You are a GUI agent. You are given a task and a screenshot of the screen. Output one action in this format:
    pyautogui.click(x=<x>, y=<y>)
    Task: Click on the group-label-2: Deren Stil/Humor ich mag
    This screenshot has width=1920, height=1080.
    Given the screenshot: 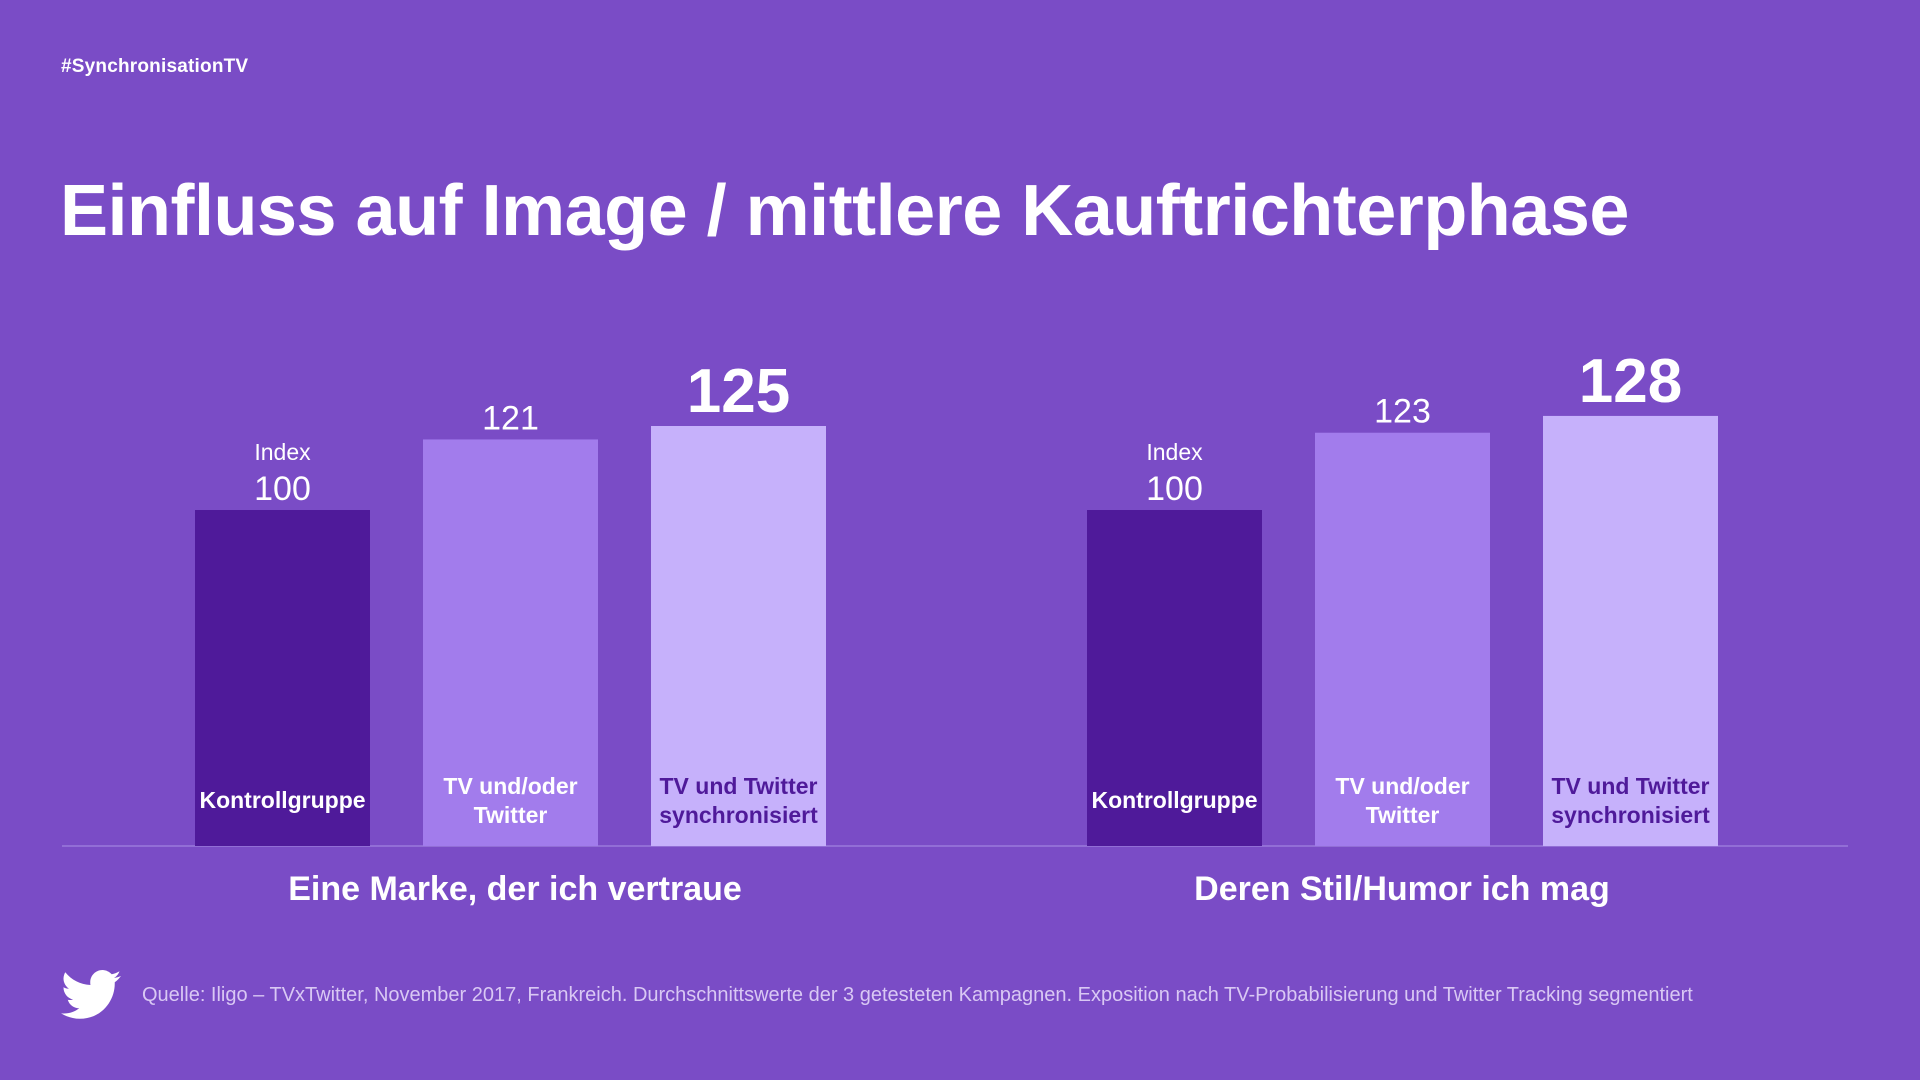 What is the action you would take?
    pyautogui.click(x=1402, y=889)
    